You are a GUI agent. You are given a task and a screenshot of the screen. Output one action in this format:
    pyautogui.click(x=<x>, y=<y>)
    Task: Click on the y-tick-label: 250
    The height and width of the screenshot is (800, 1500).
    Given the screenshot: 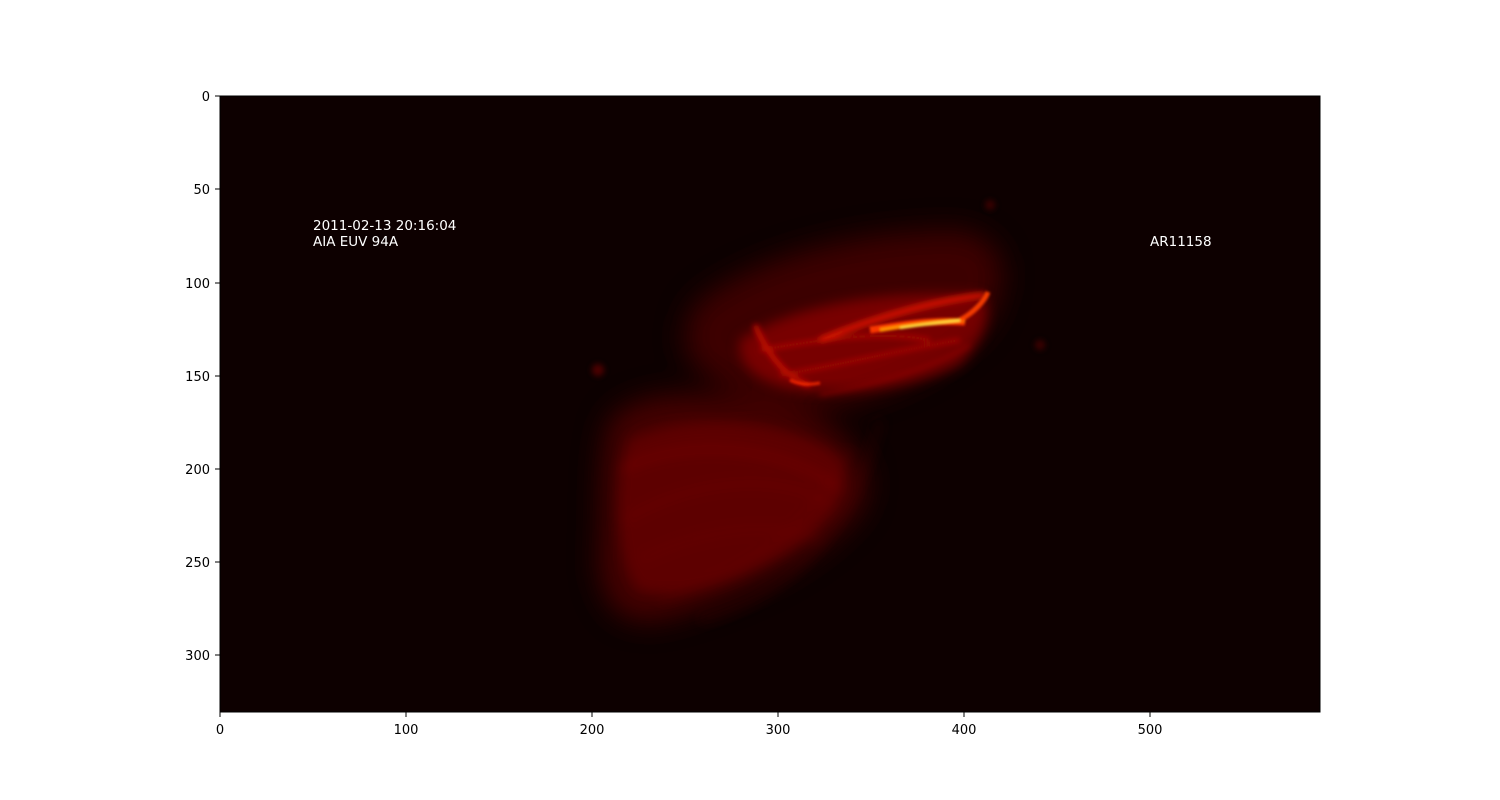 What is the action you would take?
    pyautogui.click(x=197, y=563)
    